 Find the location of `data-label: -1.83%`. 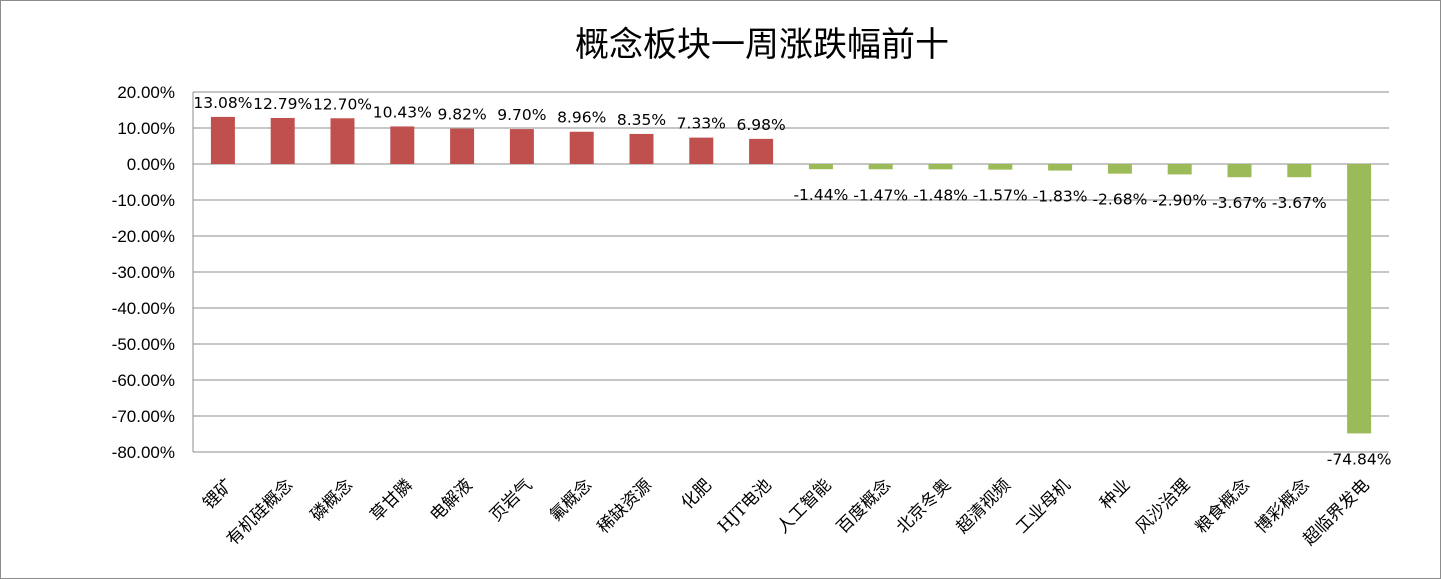

data-label: -1.83% is located at coordinates (1060, 197).